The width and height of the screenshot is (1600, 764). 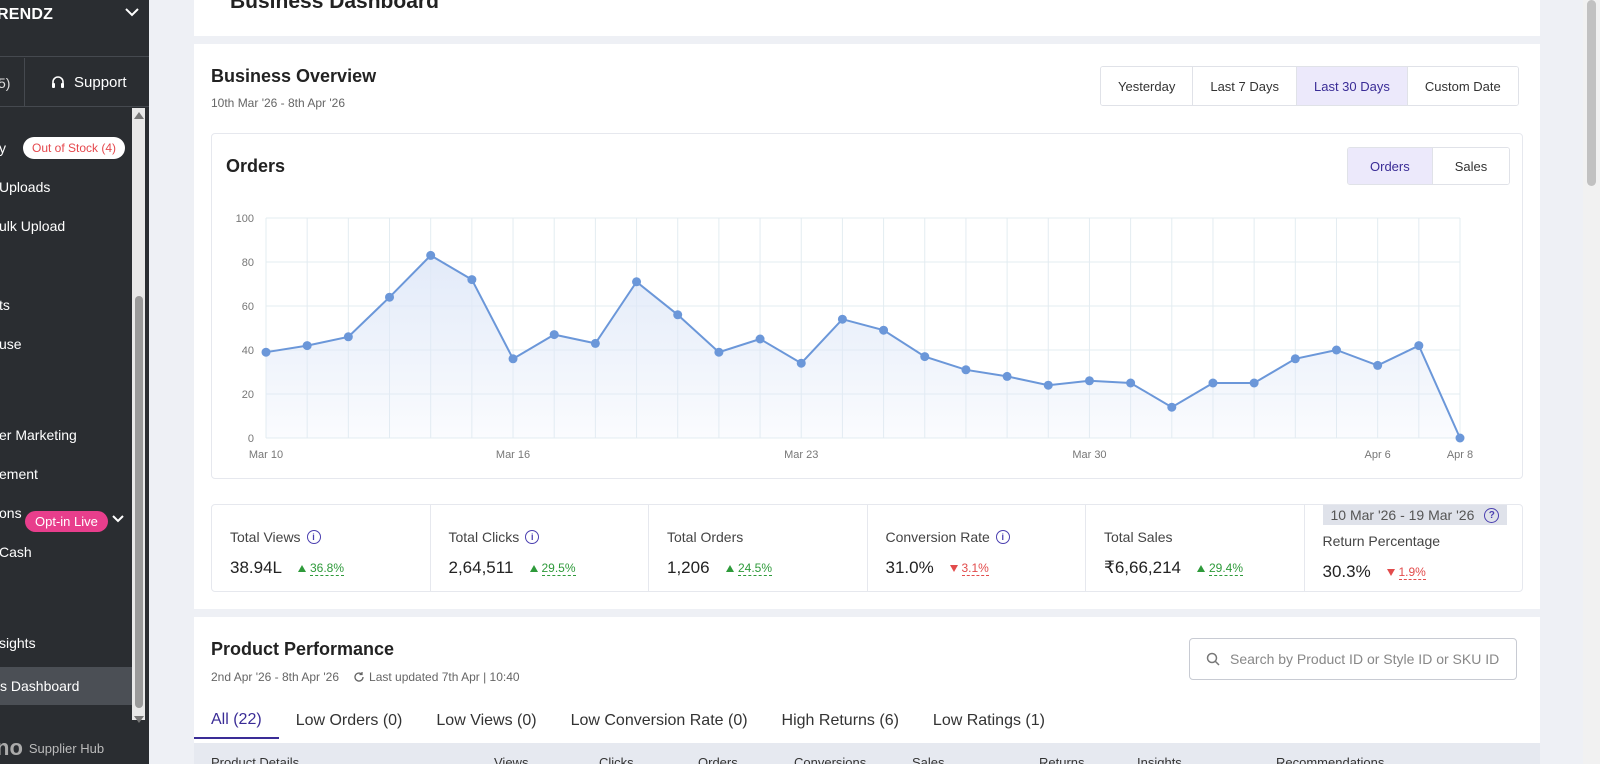 What do you see at coordinates (278, 103) in the screenshot?
I see `overview-date-range: 10th Mar '26 - 8th Apr '26` at bounding box center [278, 103].